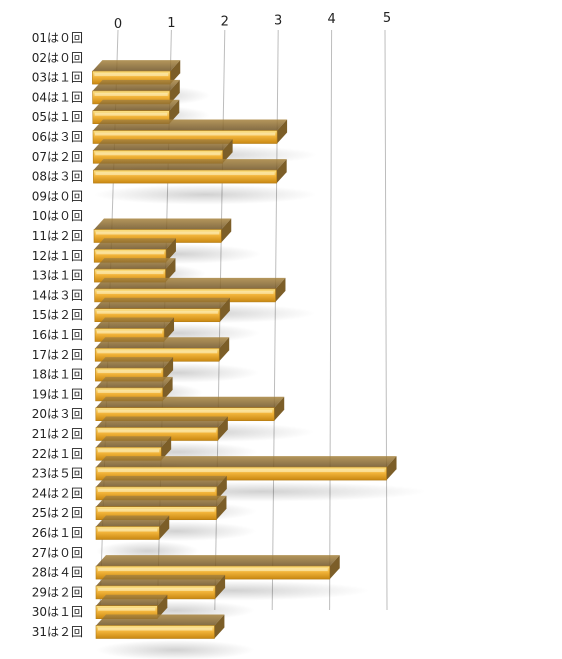  Describe the element at coordinates (57, 375) in the screenshot. I see `category-label: 18は１回` at that location.